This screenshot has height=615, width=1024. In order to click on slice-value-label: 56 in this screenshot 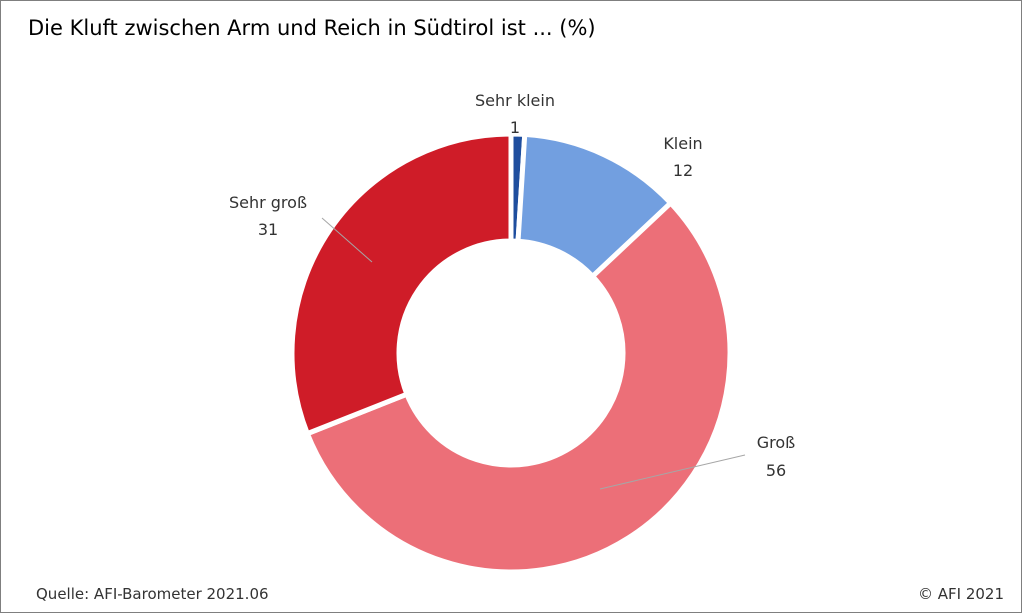, I will do `click(776, 470)`.